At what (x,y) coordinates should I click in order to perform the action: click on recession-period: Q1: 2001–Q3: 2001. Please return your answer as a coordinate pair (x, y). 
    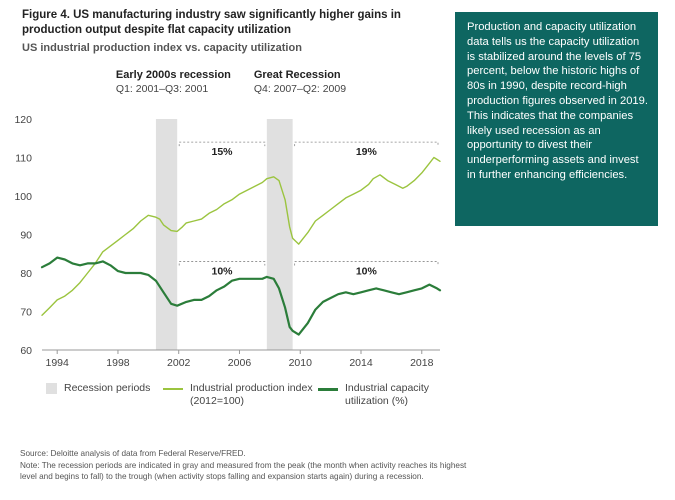
    Looking at the image, I should click on (162, 89).